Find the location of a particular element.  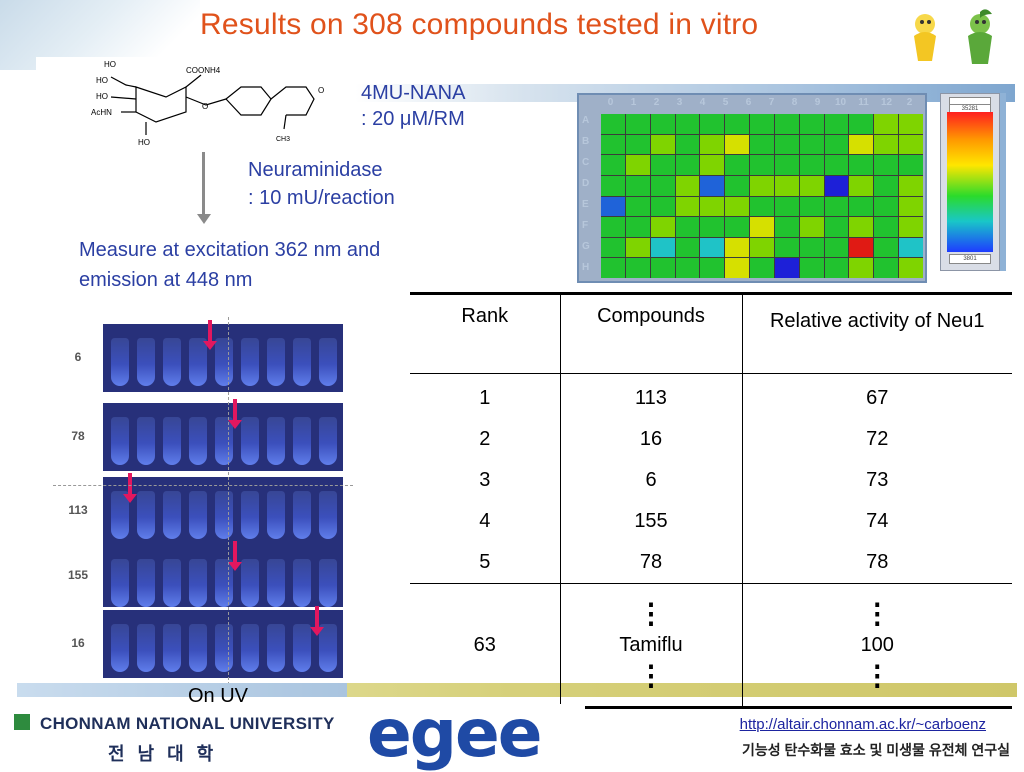

uv-divider is located at coordinates (229, 501).